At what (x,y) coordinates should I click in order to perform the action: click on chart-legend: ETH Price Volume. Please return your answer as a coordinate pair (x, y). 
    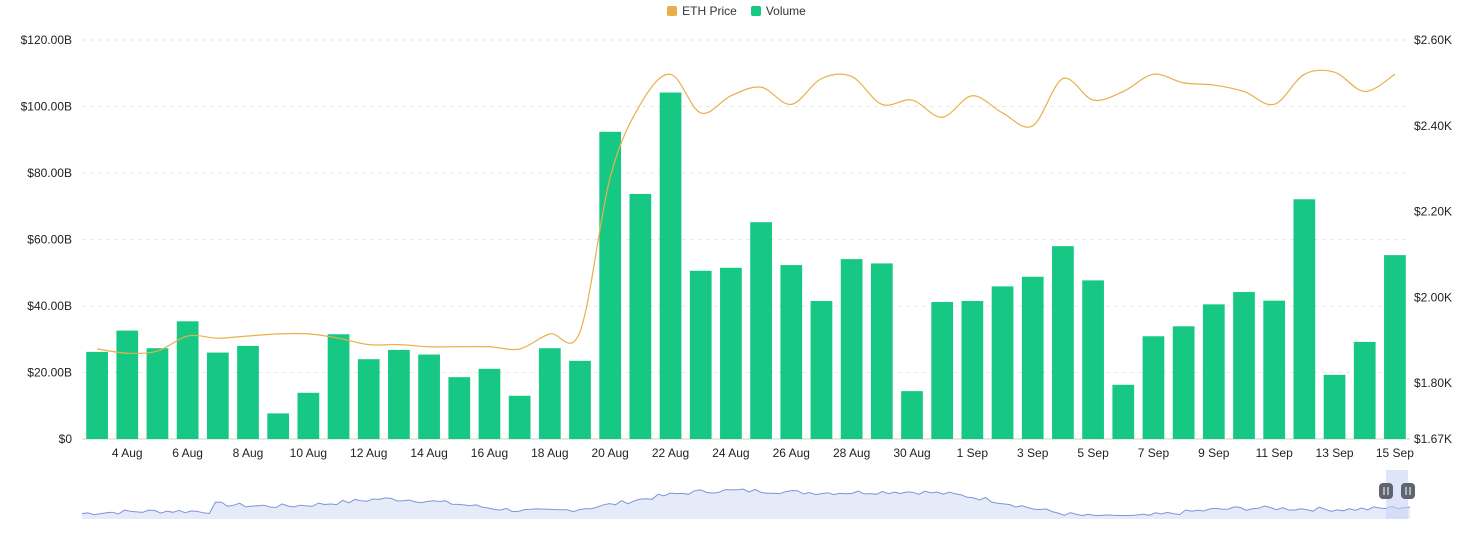
    Looking at the image, I should click on (736, 11).